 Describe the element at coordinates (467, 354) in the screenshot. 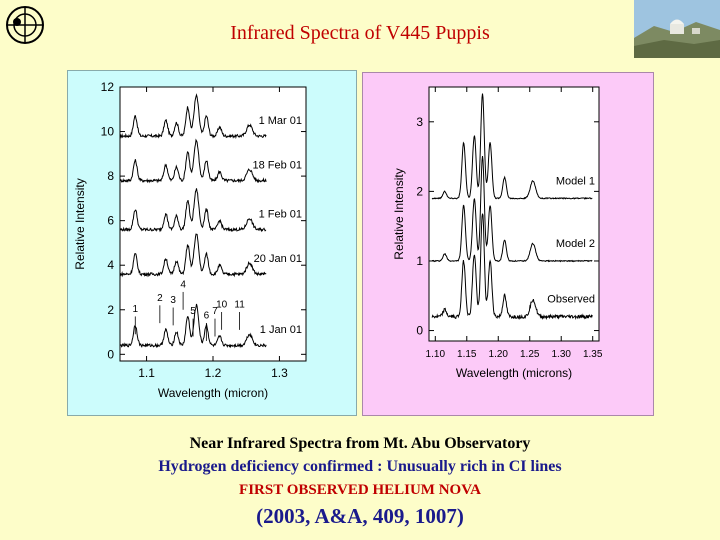

I see `x-tick-label: 1.15` at that location.